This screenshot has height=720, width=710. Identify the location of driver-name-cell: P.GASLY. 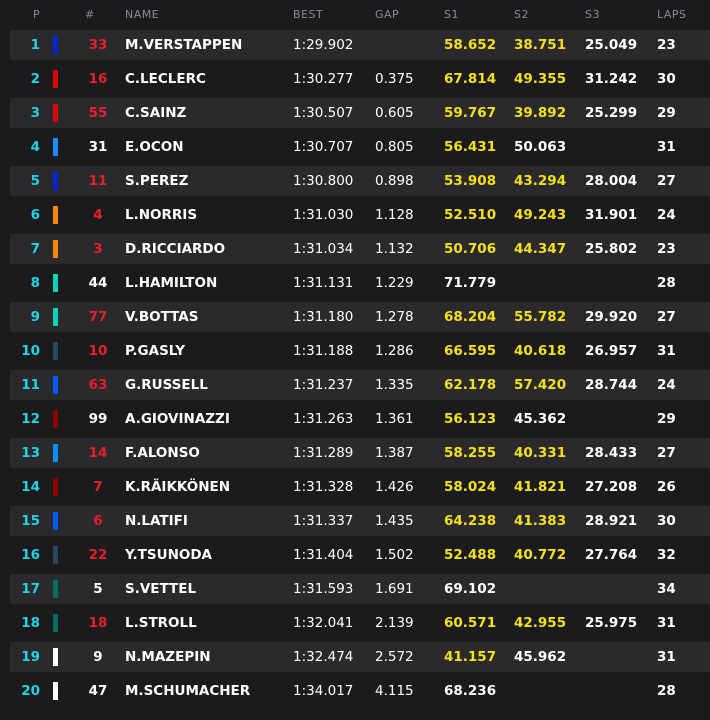
(155, 351).